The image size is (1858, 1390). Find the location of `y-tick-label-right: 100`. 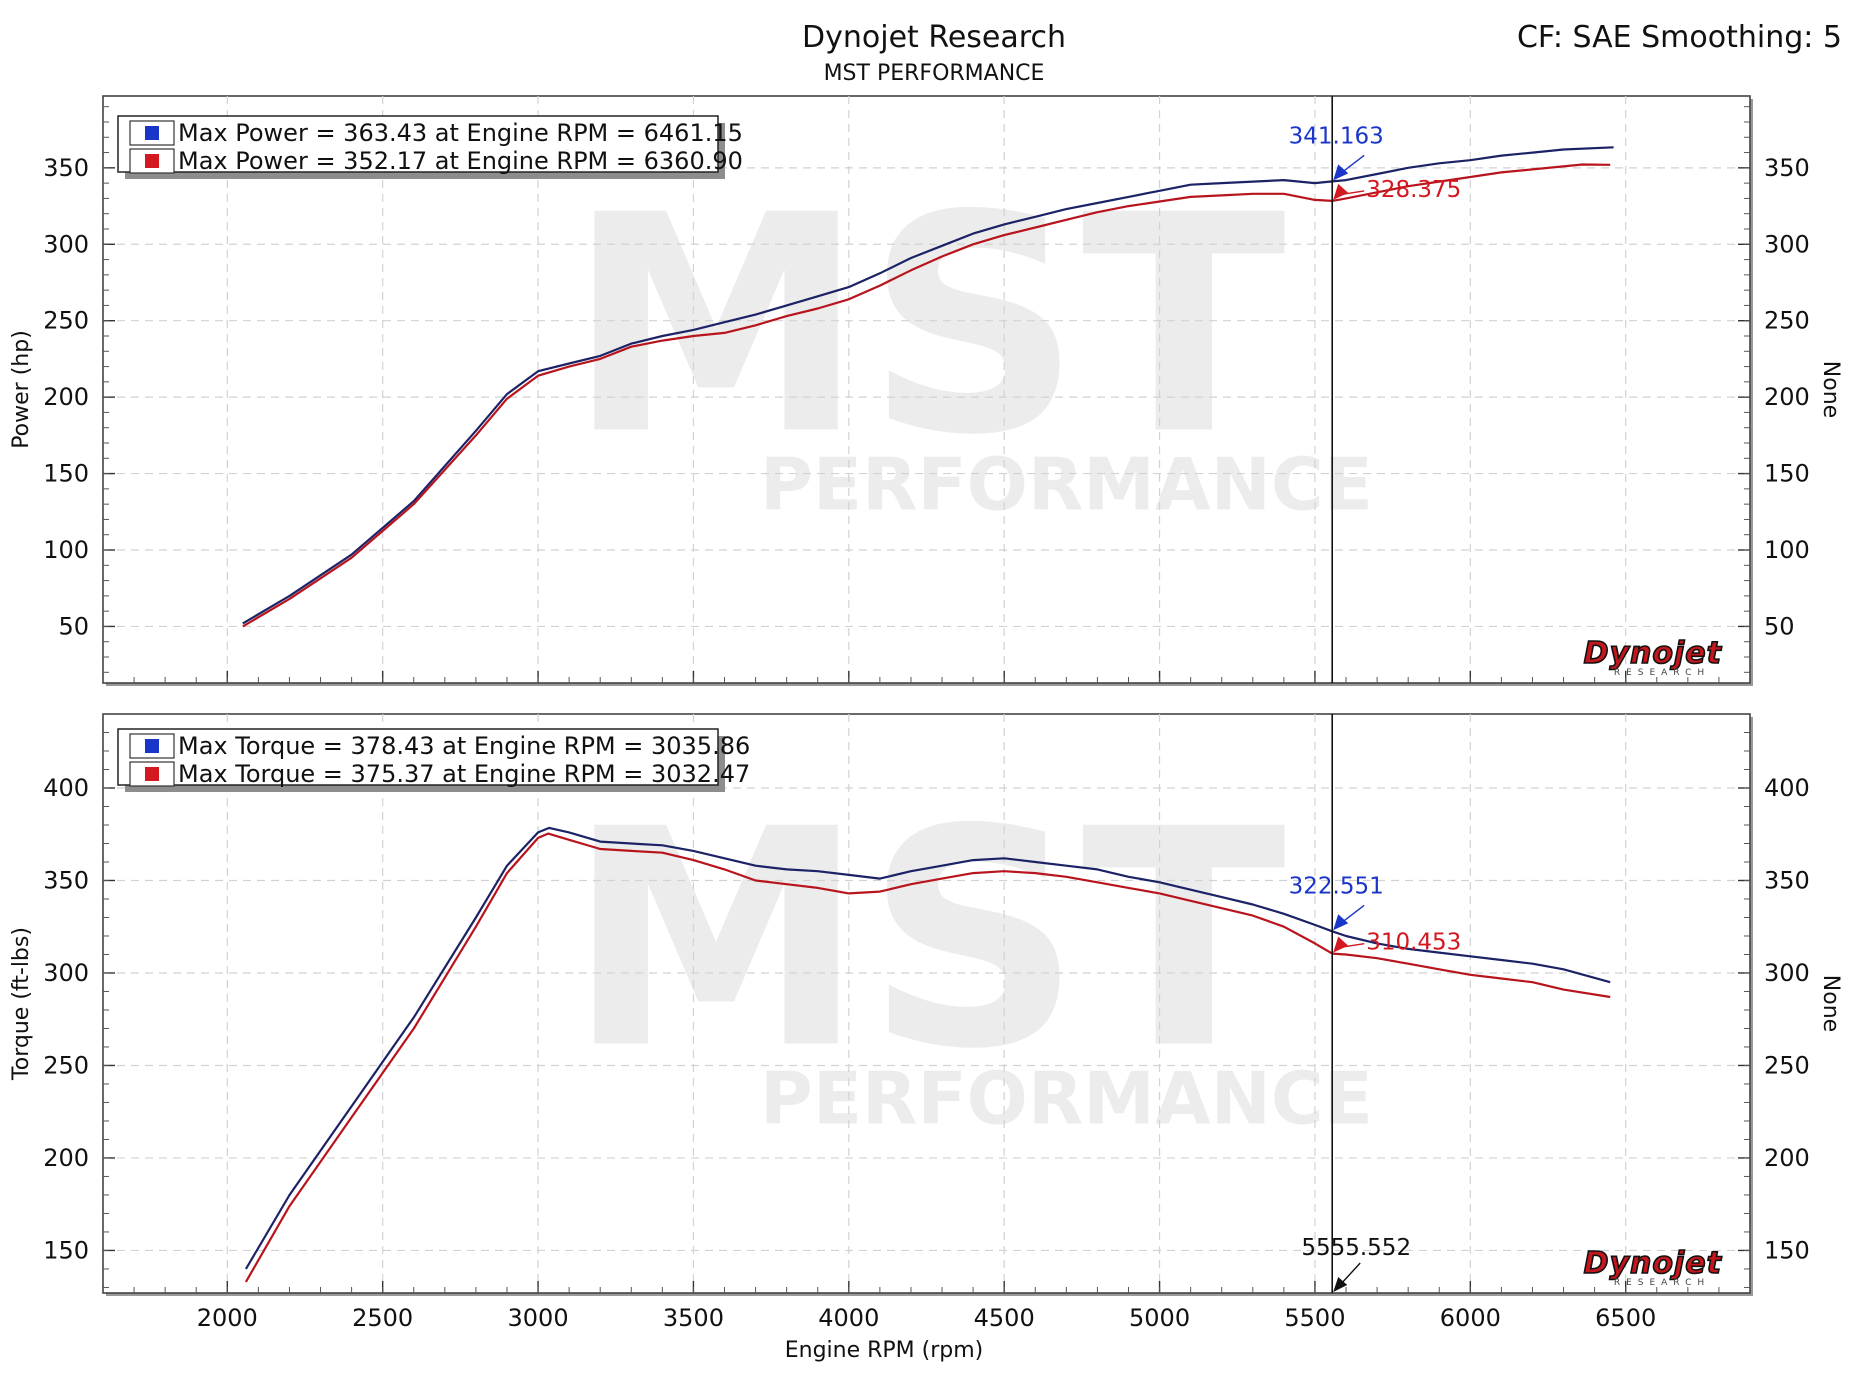

y-tick-label-right: 100 is located at coordinates (1787, 550).